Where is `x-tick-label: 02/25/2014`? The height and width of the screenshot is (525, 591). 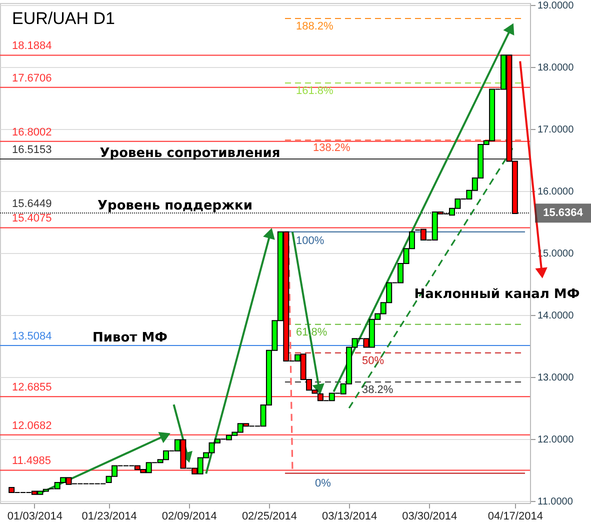
x-tick-label: 02/25/2014 is located at coordinates (270, 516).